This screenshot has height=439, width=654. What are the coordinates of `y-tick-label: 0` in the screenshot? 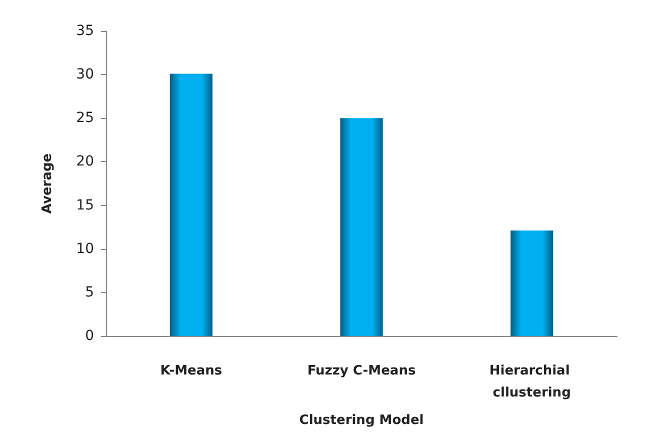 It's located at (89, 336).